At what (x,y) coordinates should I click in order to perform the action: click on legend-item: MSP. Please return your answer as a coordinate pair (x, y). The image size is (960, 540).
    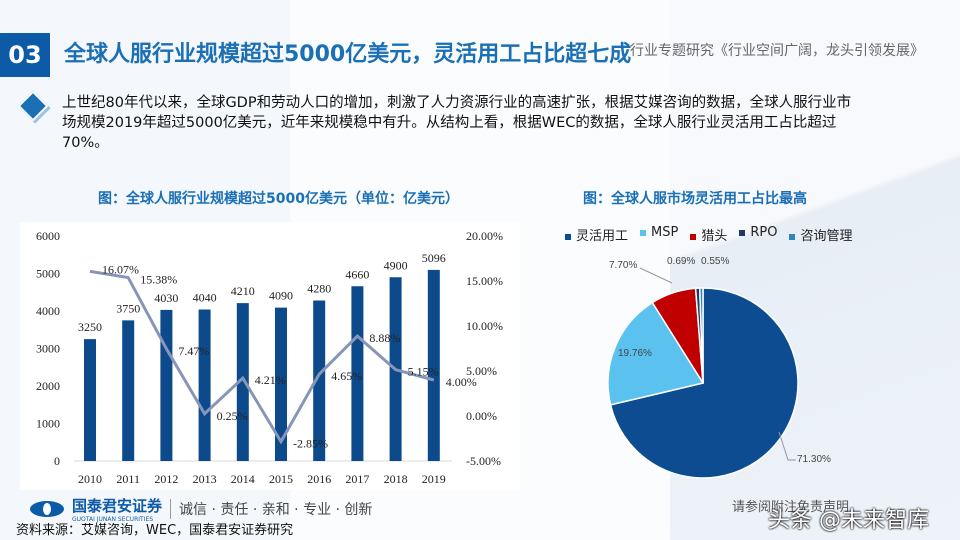
    Looking at the image, I should click on (659, 234).